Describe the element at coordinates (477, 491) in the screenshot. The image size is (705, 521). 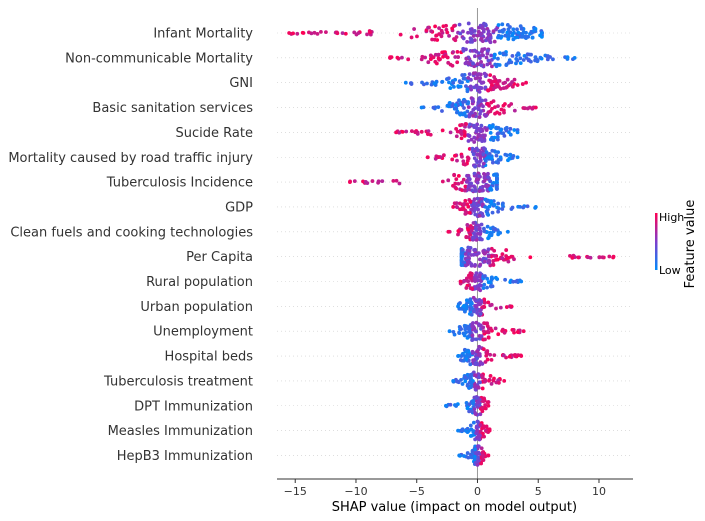
I see `x-tick-label: 0` at that location.